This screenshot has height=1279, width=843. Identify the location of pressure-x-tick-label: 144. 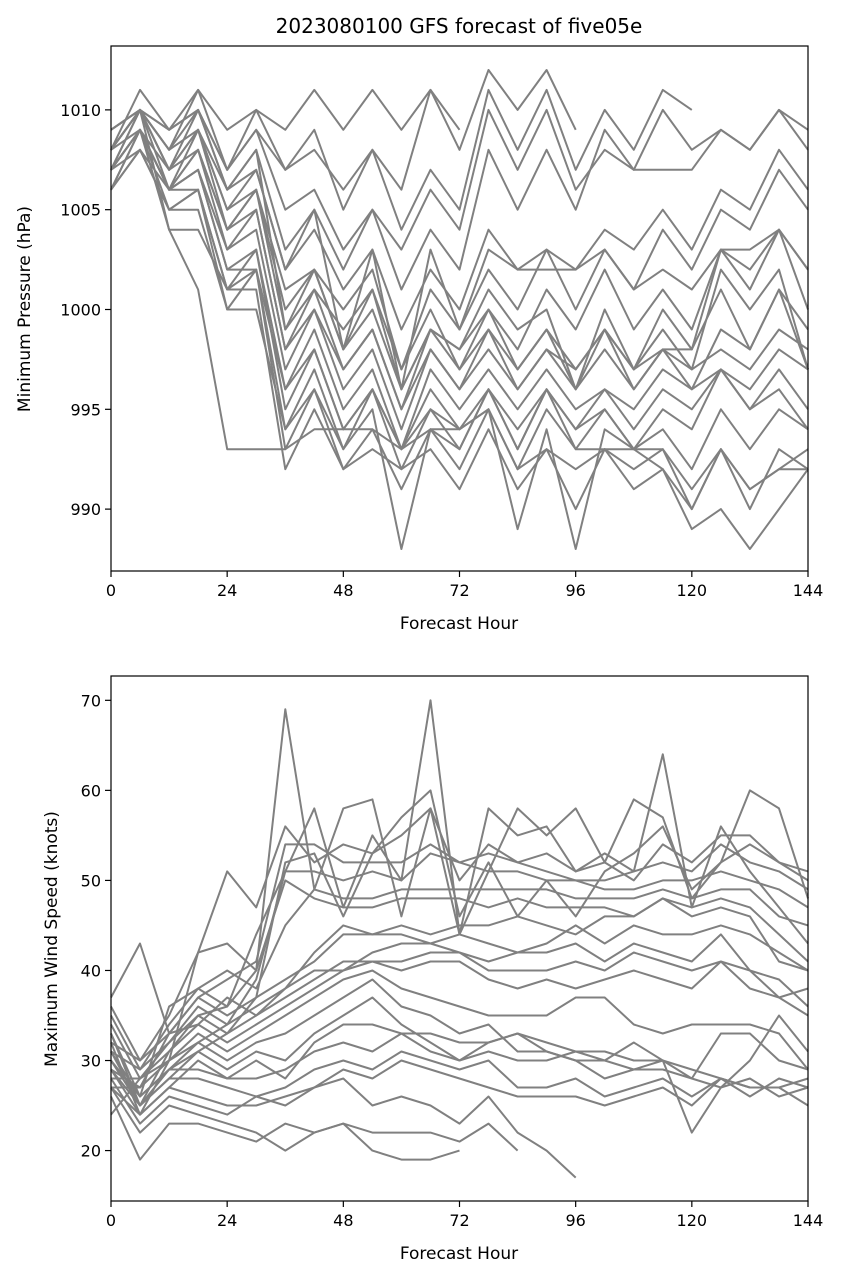
(808, 590).